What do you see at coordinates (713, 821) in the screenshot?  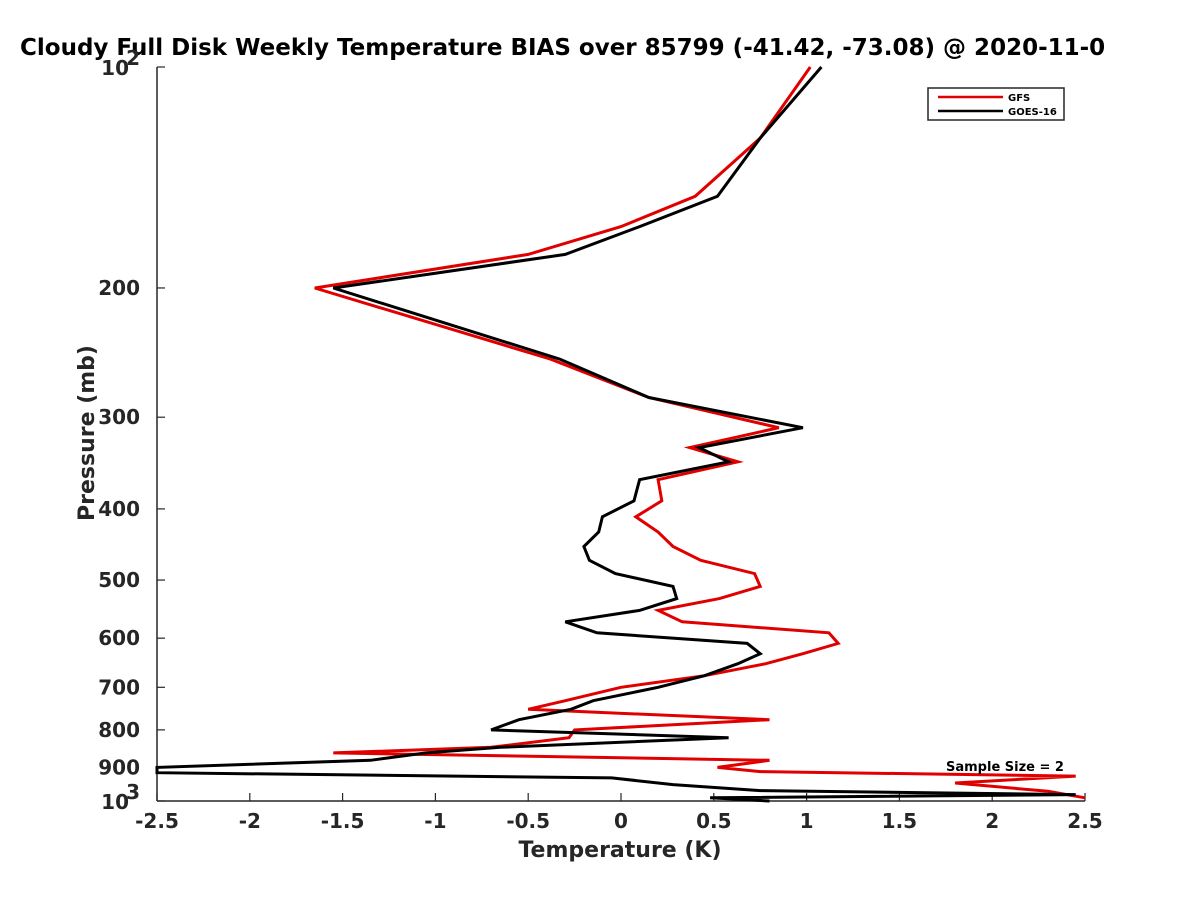 I see `x-tick-label: 0.5` at bounding box center [713, 821].